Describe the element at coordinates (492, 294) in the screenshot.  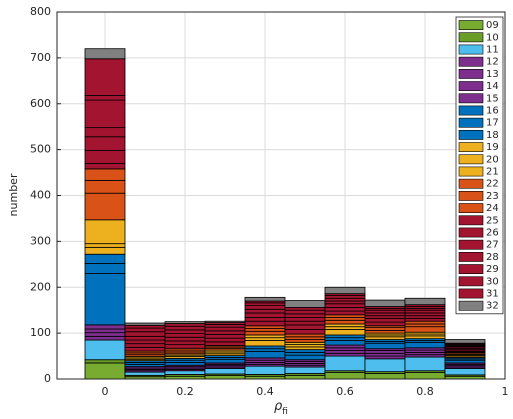
I see `legend-label: 31` at that location.